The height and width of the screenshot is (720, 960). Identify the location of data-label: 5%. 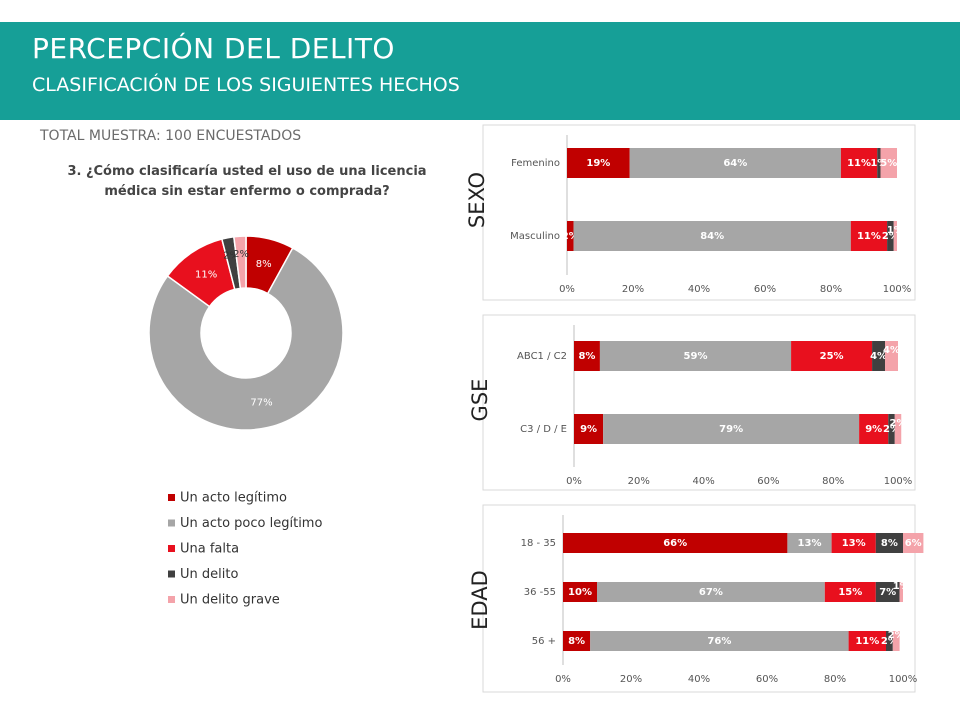
(888, 163).